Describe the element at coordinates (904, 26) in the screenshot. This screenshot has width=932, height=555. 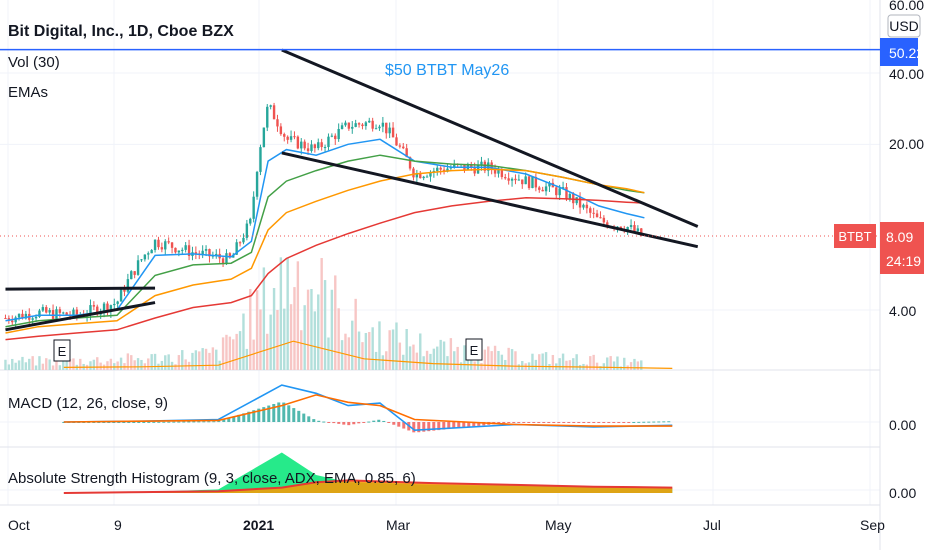
I see `currency-label: USD` at that location.